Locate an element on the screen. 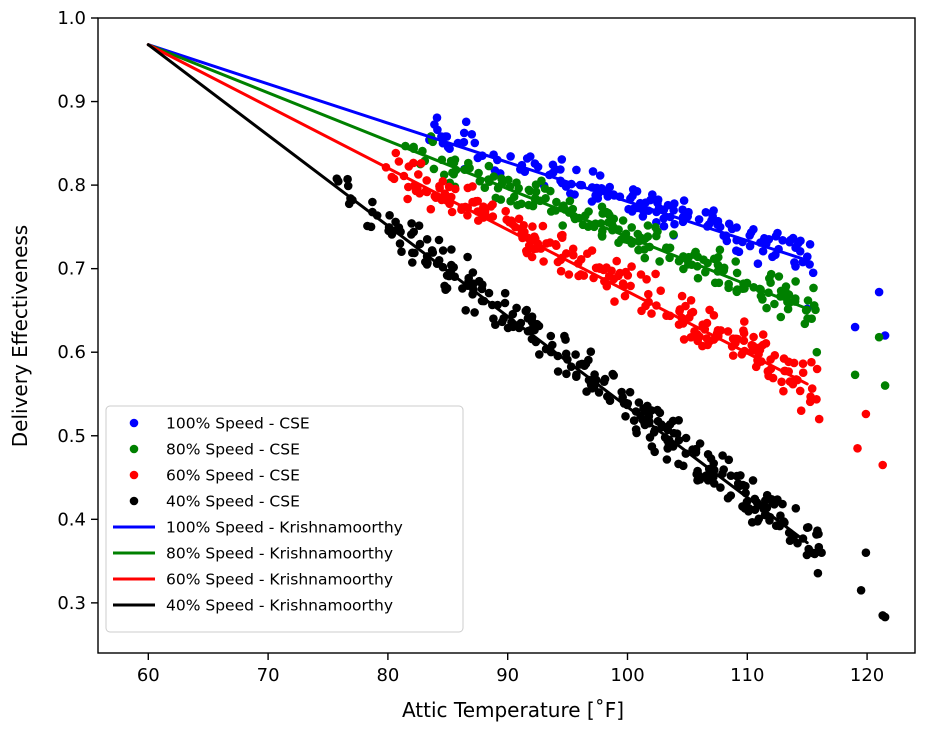 This screenshot has width=931, height=729. x-tick-label: 110 is located at coordinates (747, 675).